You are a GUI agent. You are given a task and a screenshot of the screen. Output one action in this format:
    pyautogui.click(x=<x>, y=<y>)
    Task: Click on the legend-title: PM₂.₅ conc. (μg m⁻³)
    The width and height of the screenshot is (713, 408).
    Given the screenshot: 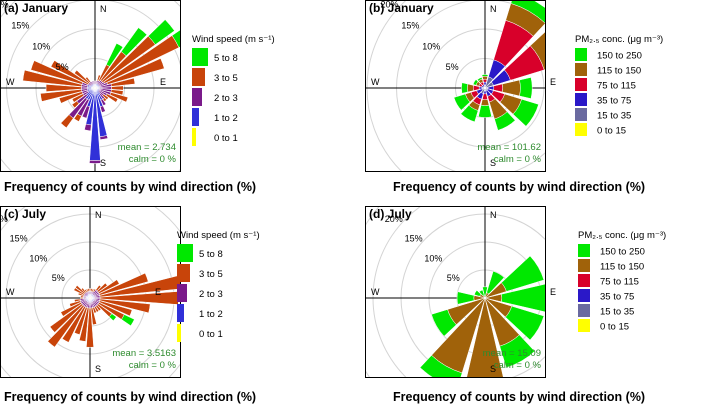 What is the action you would take?
    pyautogui.click(x=619, y=39)
    